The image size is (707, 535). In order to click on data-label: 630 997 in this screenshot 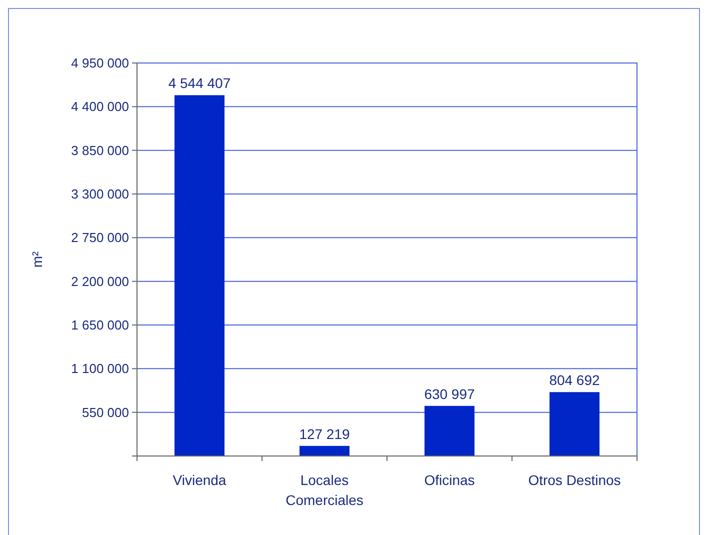, I will do `click(450, 394)`.